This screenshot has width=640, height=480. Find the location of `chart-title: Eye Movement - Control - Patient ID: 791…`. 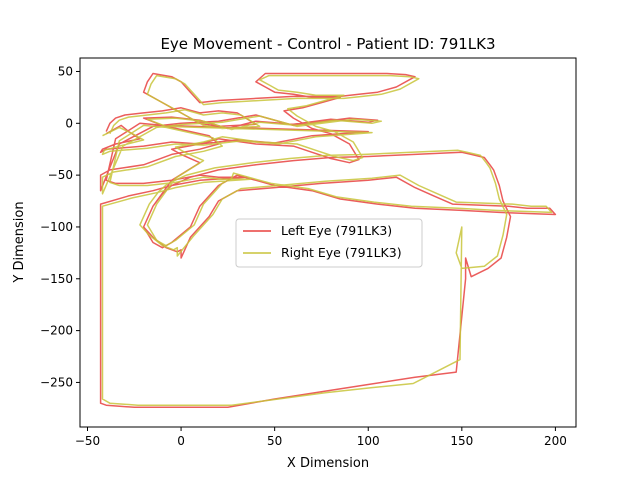

chart-title: Eye Movement - Control - Patient ID: 791… is located at coordinates (327, 44).